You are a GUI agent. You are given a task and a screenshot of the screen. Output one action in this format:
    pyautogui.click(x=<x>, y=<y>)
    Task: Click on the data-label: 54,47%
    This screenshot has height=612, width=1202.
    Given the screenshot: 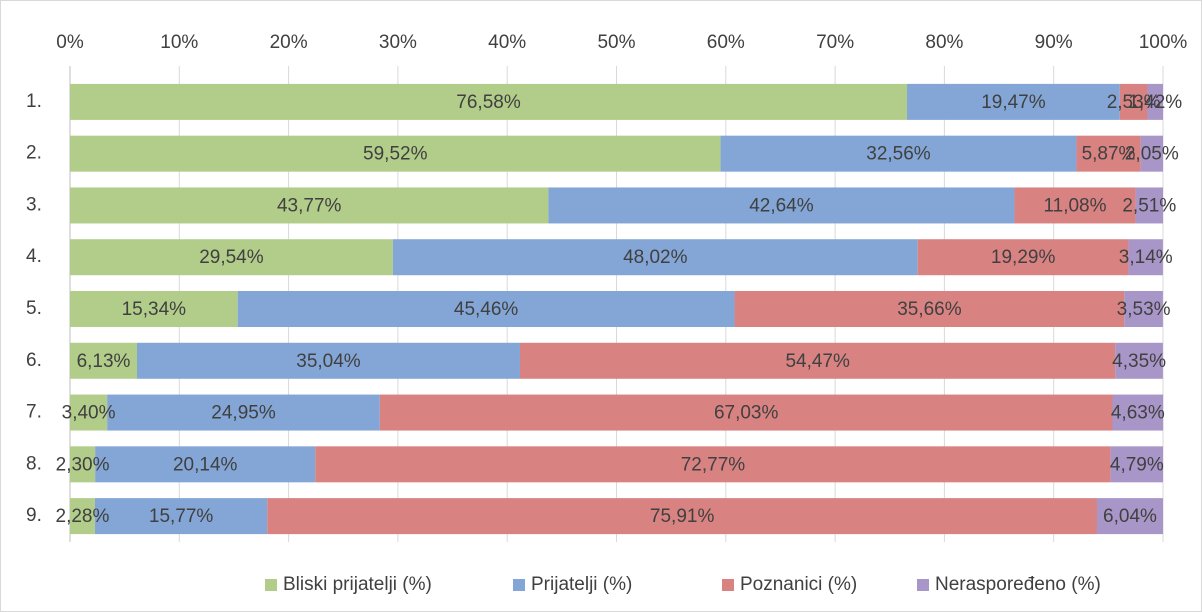 What is the action you would take?
    pyautogui.click(x=817, y=361)
    